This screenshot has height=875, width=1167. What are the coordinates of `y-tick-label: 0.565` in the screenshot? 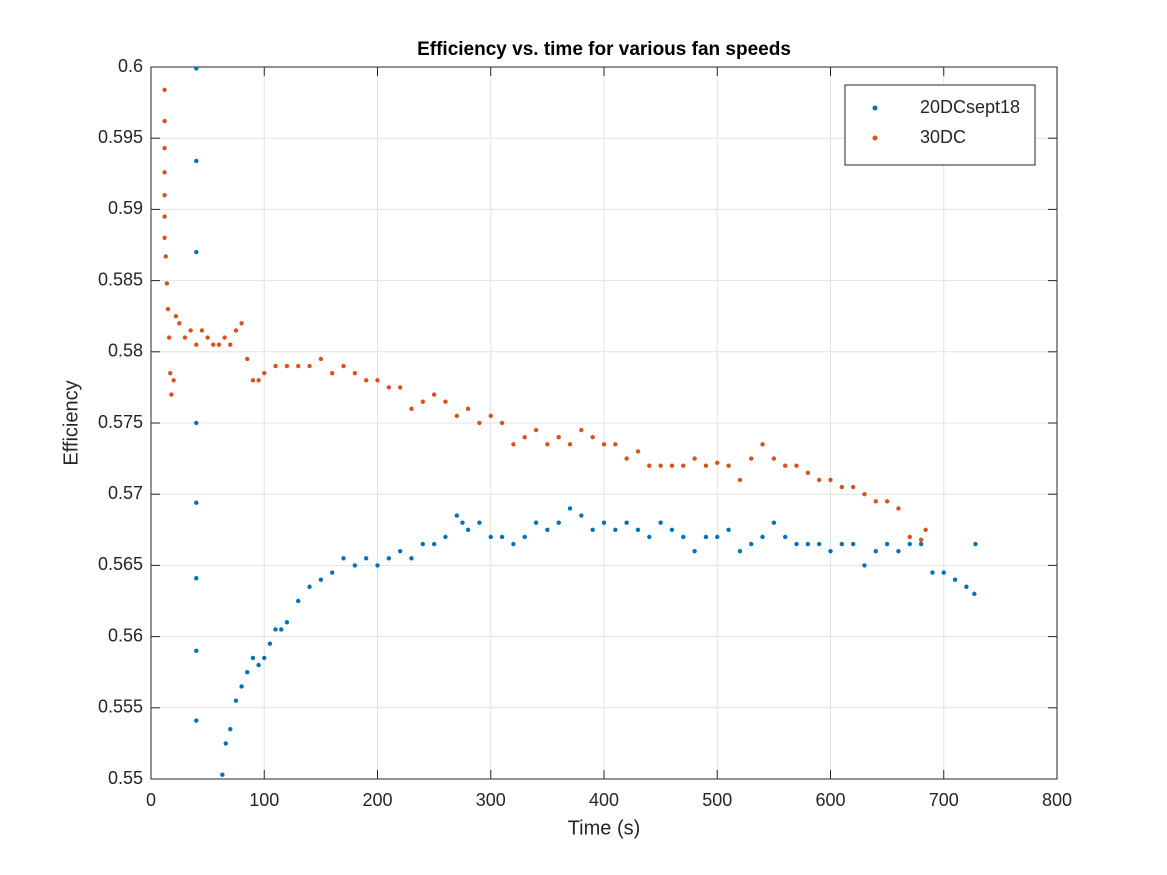 It's located at (120, 564).